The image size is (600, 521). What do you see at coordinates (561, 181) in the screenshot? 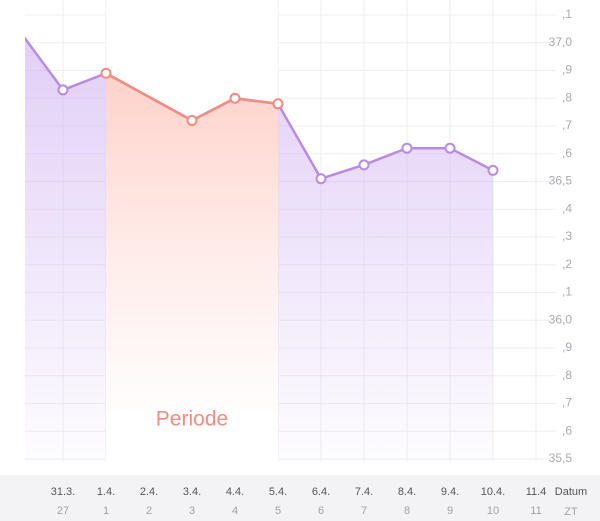
I see `y-tick-label: 36,5` at bounding box center [561, 181].